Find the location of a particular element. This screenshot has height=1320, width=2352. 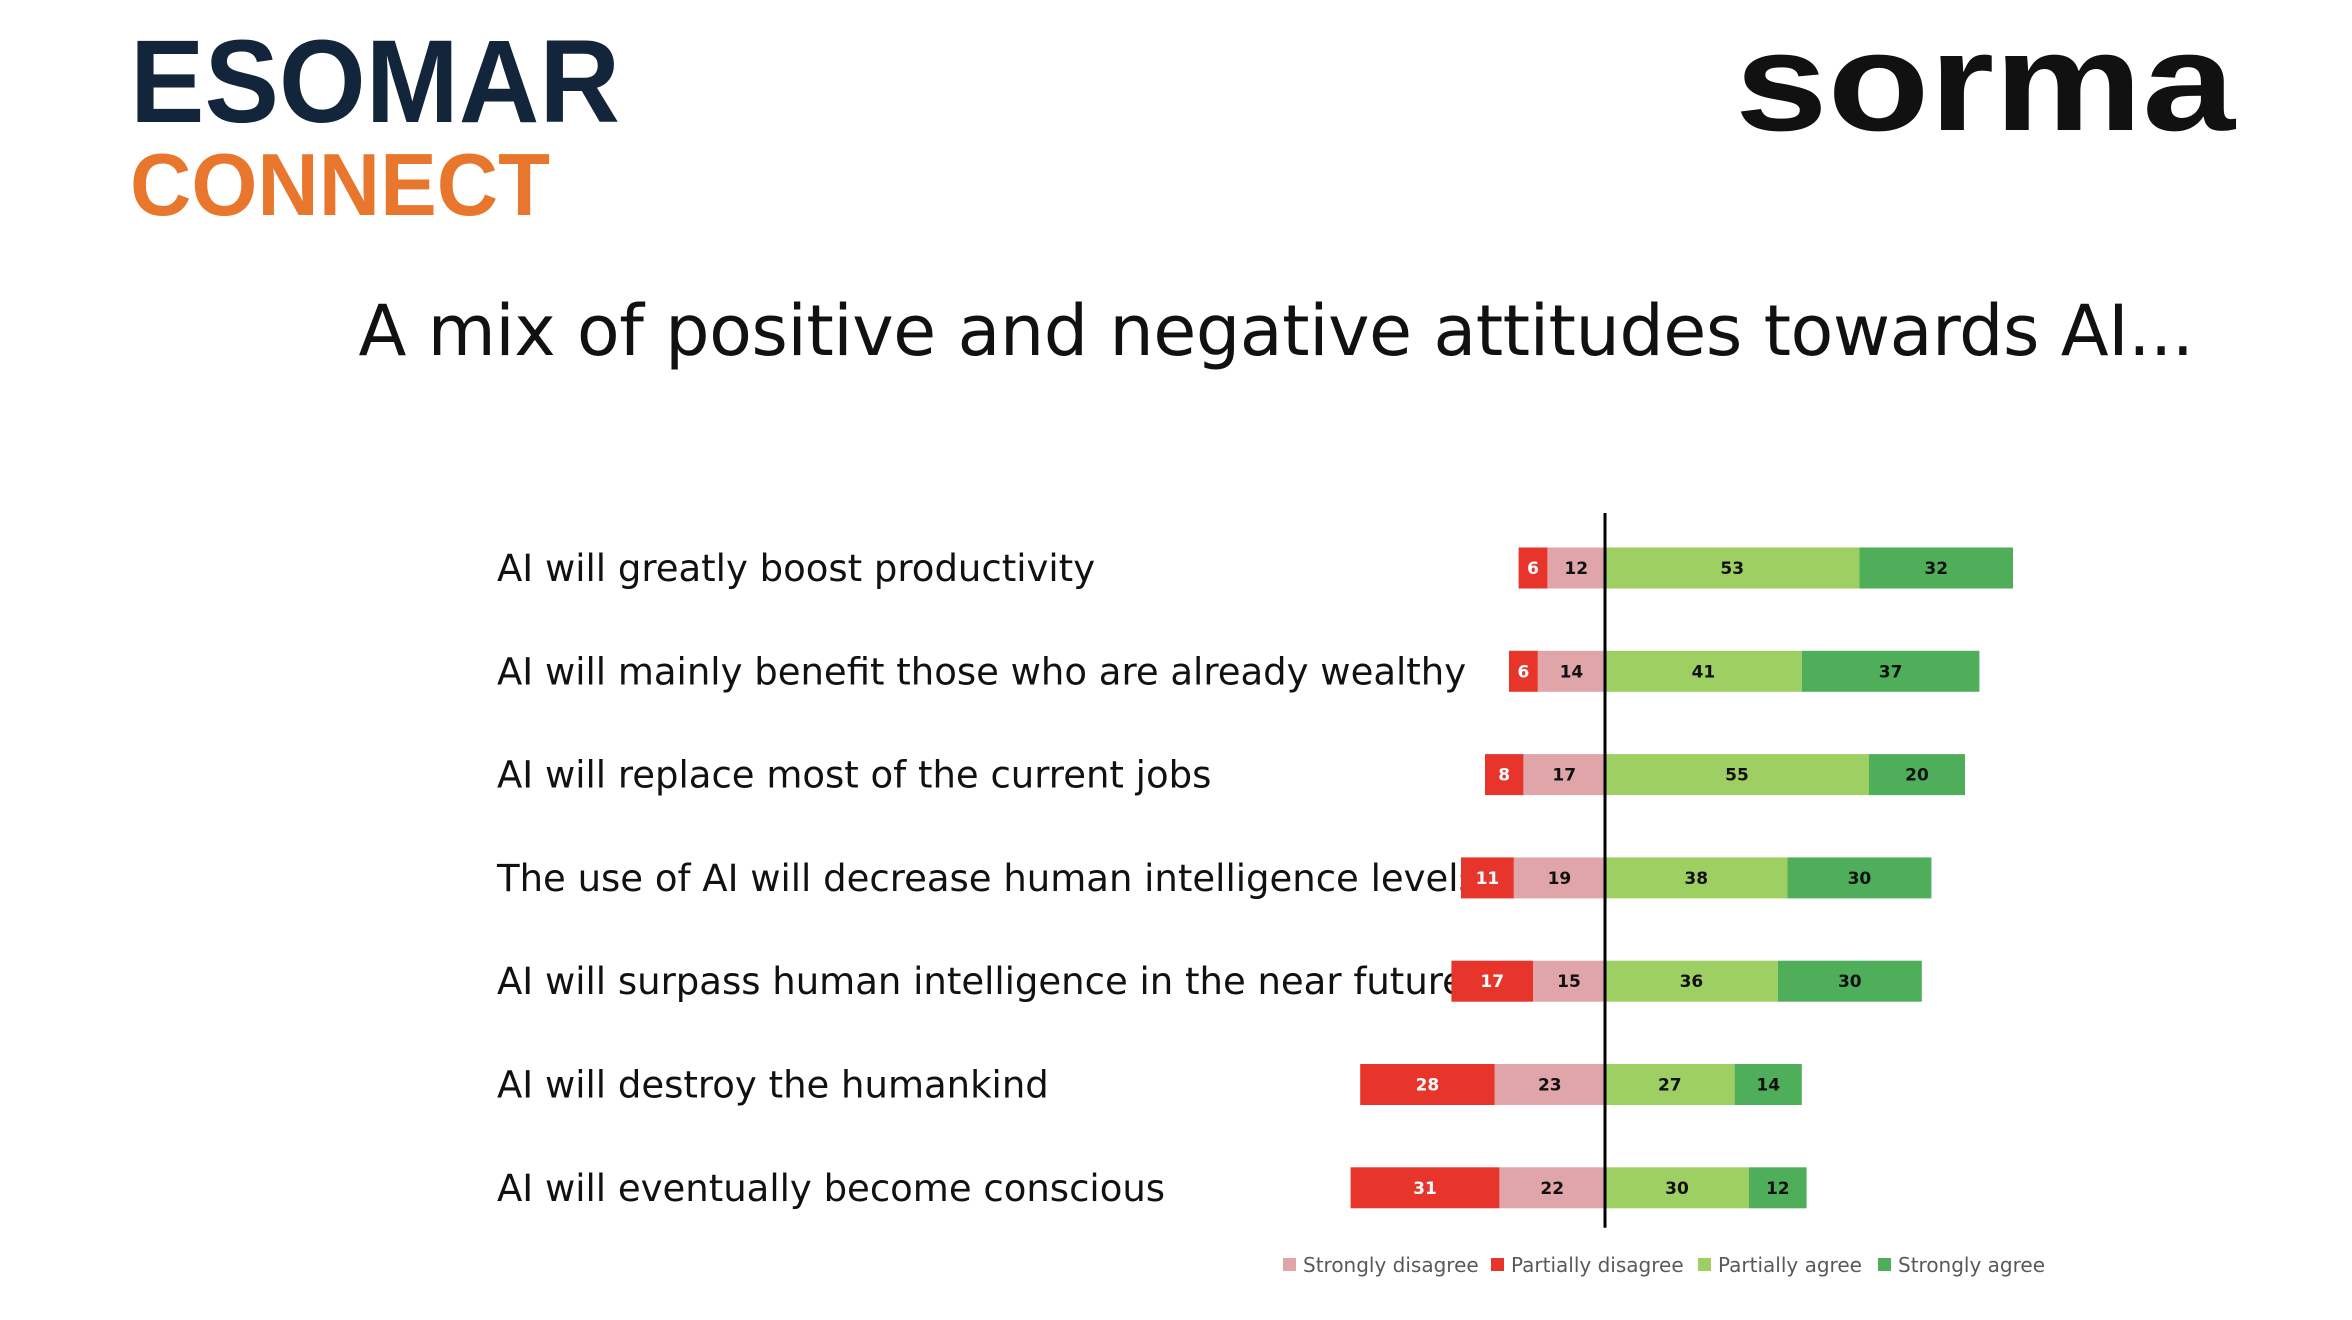

data-label: 27 is located at coordinates (1670, 1086).